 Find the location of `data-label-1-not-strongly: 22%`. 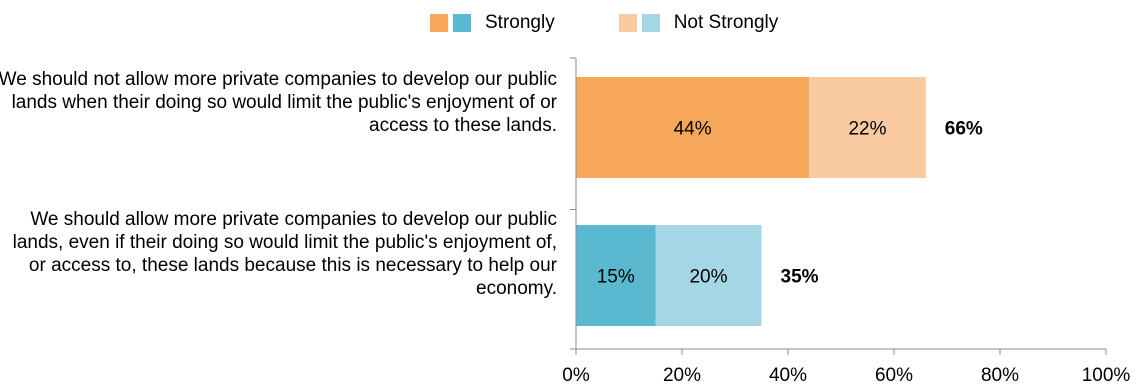

data-label-1-not-strongly: 22% is located at coordinates (867, 129).